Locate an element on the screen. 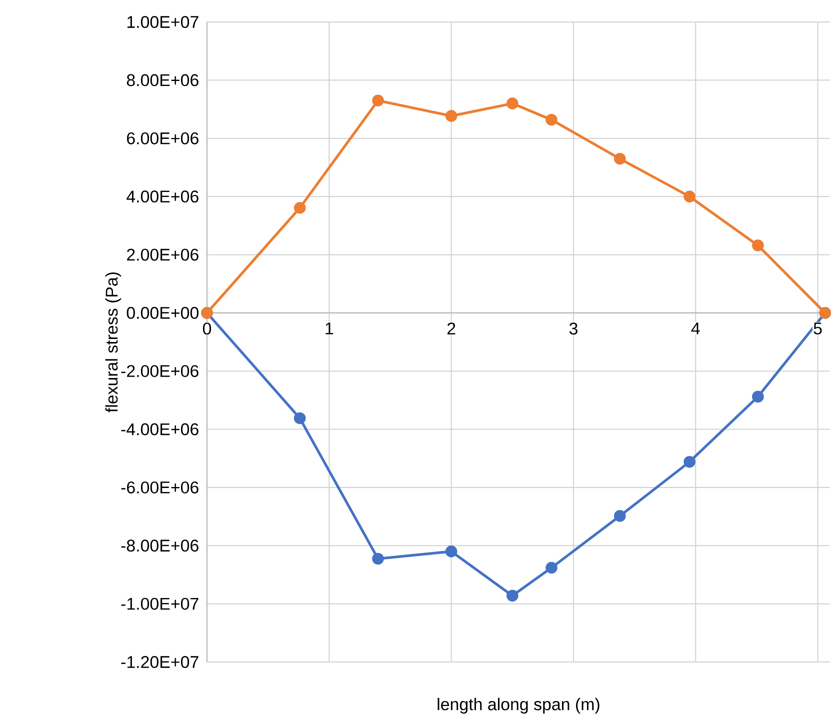 This screenshot has height=728, width=838. y-tick-label: -6.00E+06 is located at coordinates (159, 487).